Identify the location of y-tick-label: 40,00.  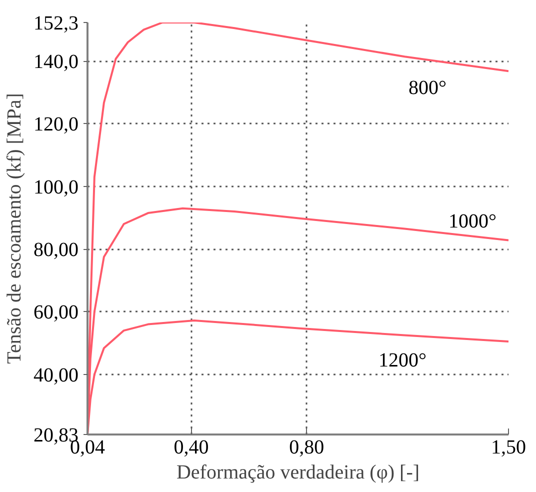
(56, 375).